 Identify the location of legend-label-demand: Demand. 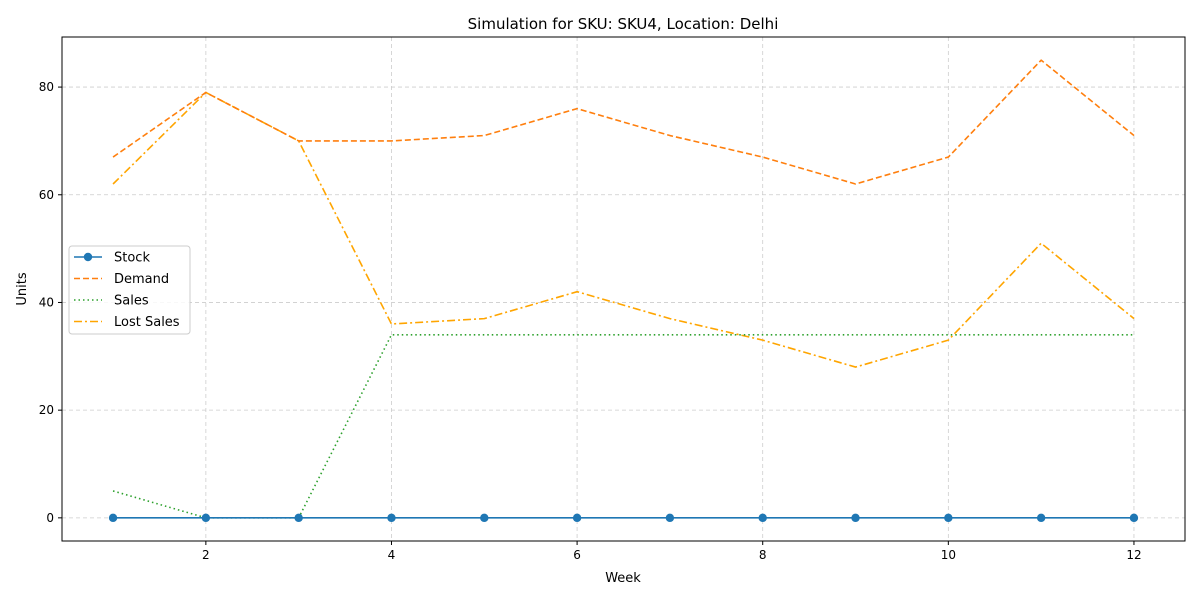
(141, 279).